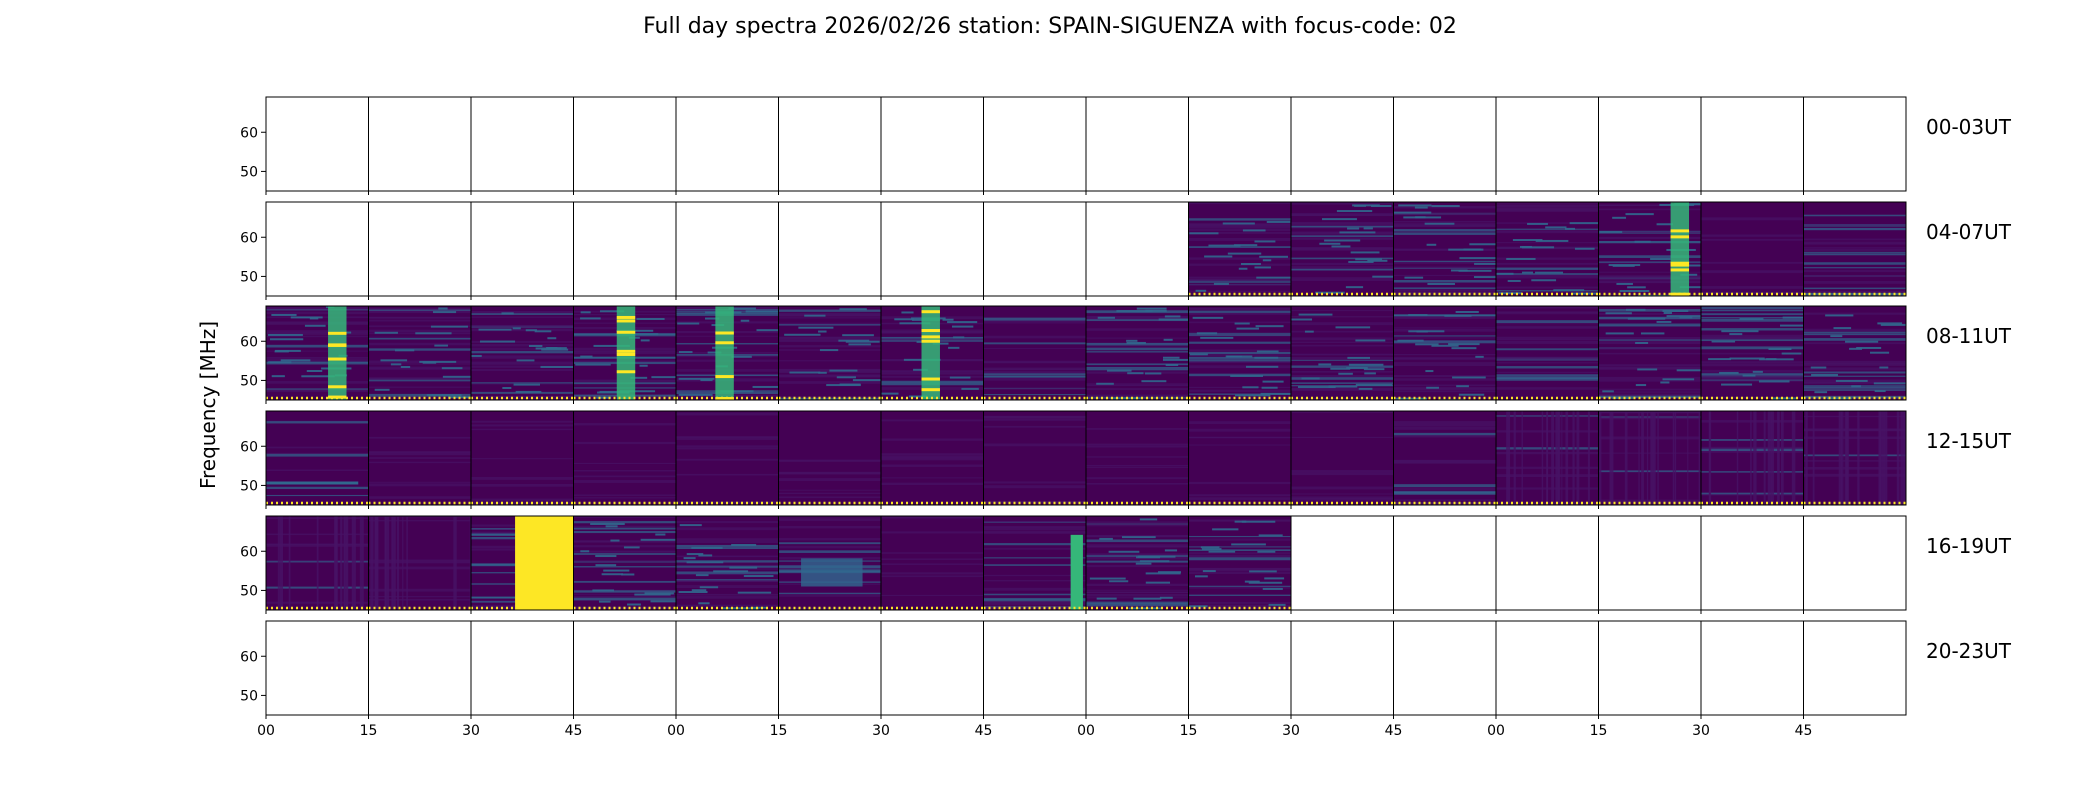 Image resolution: width=2100 pixels, height=800 pixels. Describe the element at coordinates (1969, 336) in the screenshot. I see `row-time-label: 08-11UT` at that location.